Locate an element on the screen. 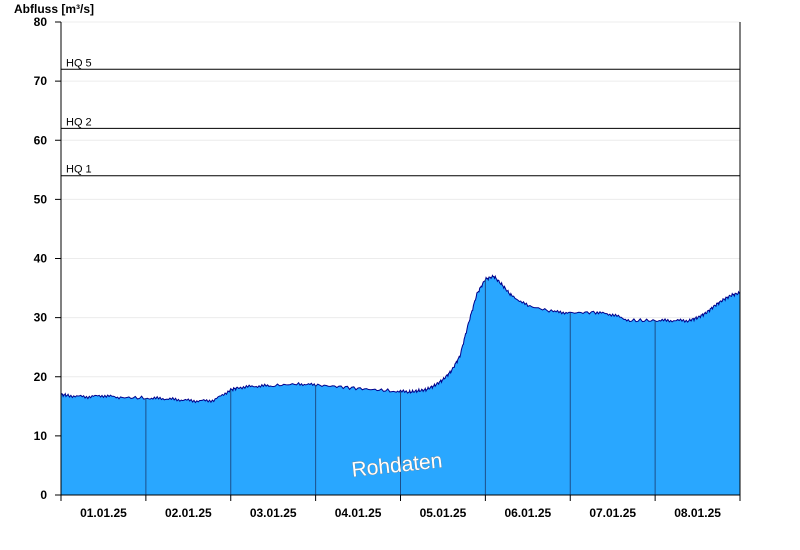 The width and height of the screenshot is (800, 550). x-tick-label: 05.01.25 is located at coordinates (443, 513).